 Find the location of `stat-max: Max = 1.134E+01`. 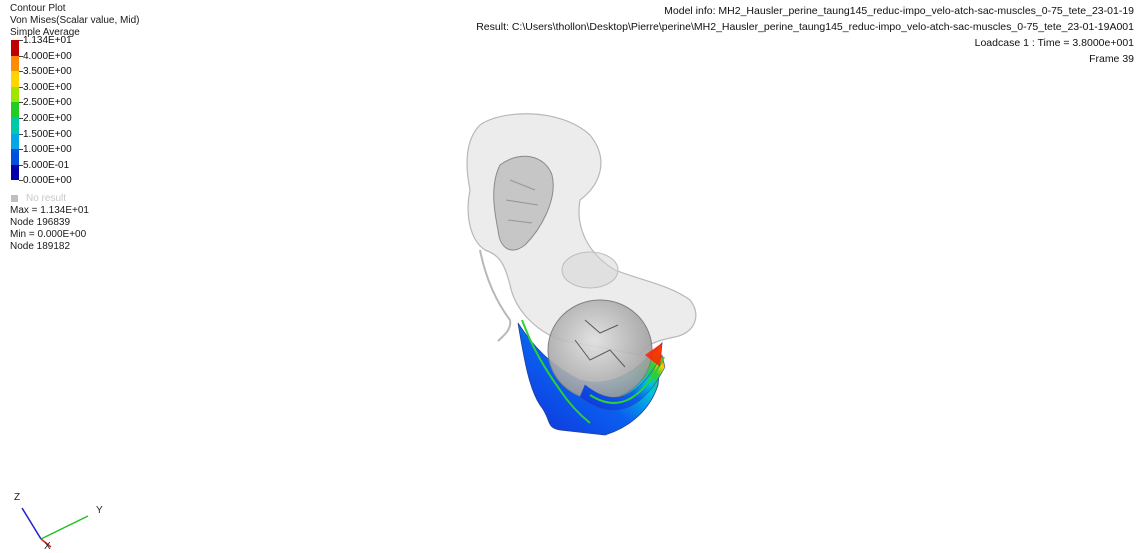

stat-max: Max = 1.134E+01 is located at coordinates (49, 210).